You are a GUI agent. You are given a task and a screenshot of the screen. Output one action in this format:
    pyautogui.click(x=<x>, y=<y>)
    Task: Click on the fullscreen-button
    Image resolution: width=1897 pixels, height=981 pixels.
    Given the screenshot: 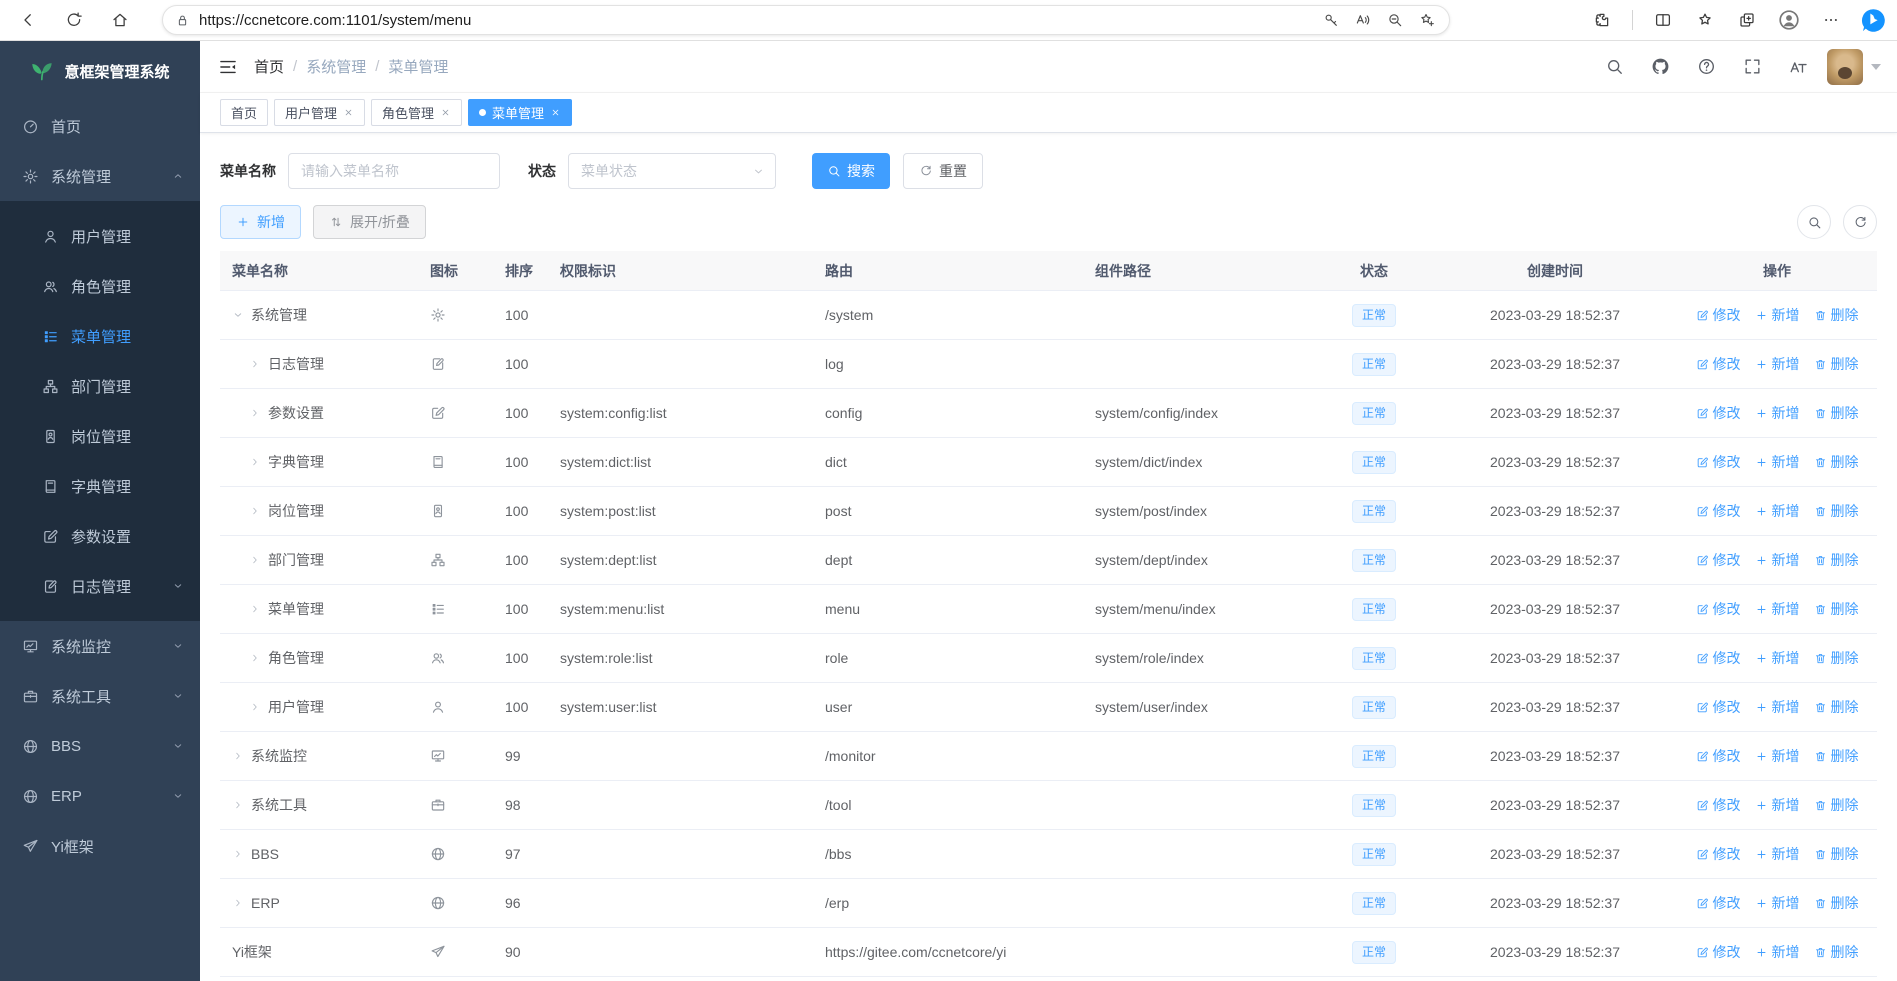 What is the action you would take?
    pyautogui.click(x=1752, y=67)
    